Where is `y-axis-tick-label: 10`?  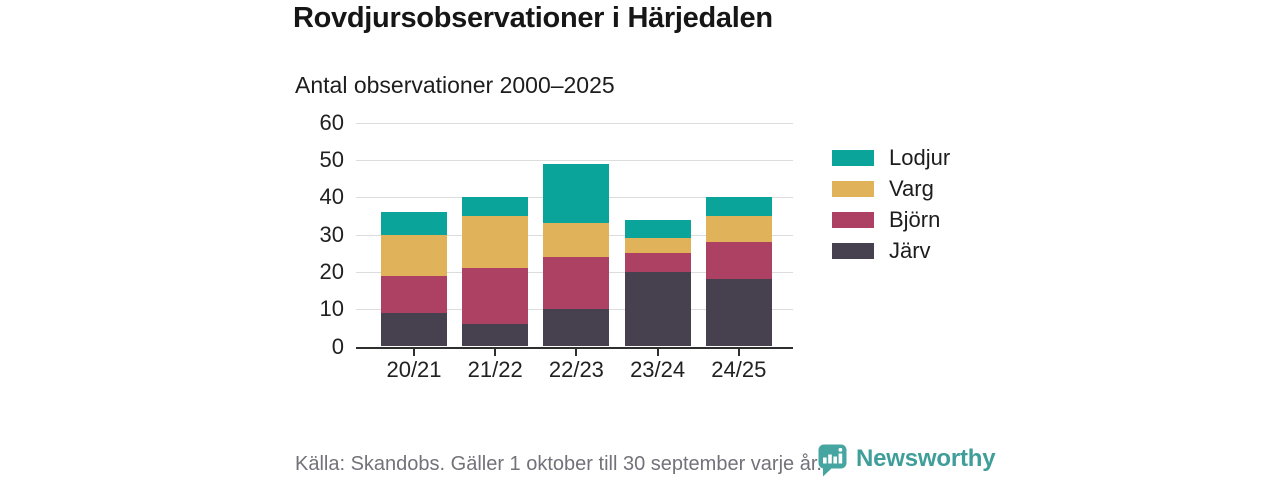 y-axis-tick-label: 10 is located at coordinates (331, 309).